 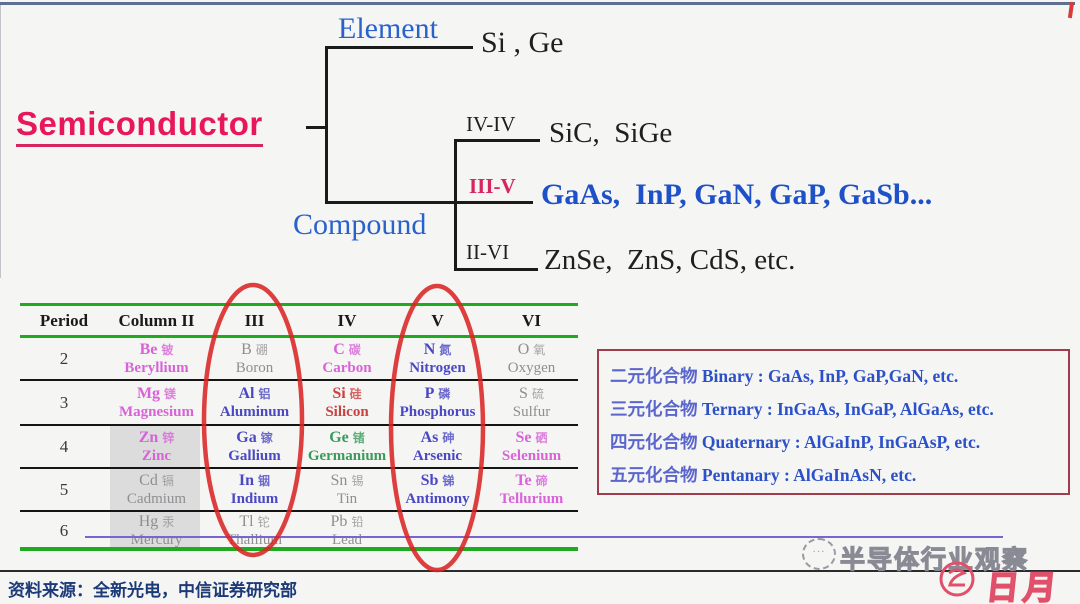 What do you see at coordinates (355, 393) in the screenshot?
I see `element-chinese-name: 硅` at bounding box center [355, 393].